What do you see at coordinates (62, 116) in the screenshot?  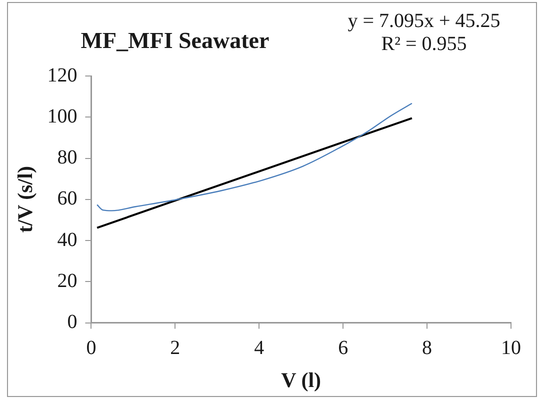 I see `y-tick-label: 100` at bounding box center [62, 116].